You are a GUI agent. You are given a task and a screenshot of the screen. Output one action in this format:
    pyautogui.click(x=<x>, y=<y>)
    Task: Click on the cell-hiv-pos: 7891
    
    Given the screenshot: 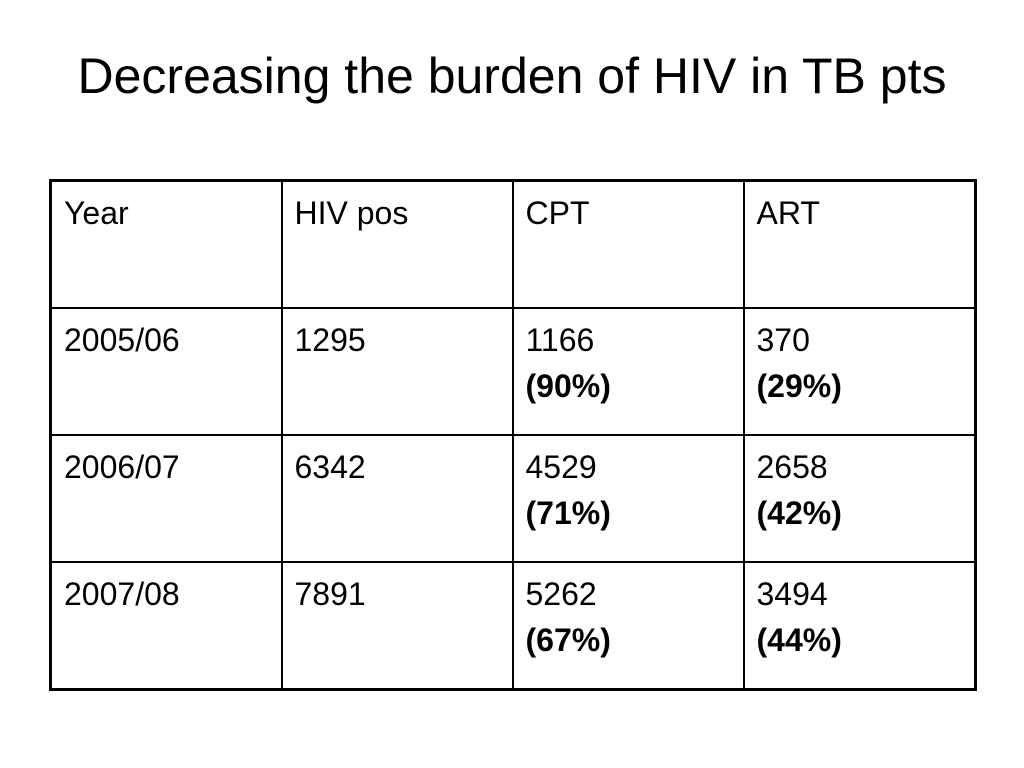 What is the action you would take?
    pyautogui.click(x=397, y=626)
    